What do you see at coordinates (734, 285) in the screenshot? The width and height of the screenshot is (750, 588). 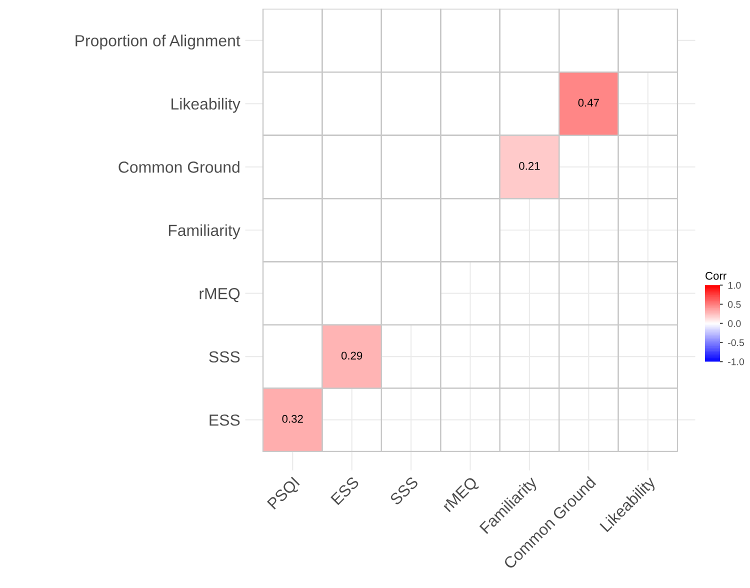 I see `color-bar-label: 1.0` at bounding box center [734, 285].